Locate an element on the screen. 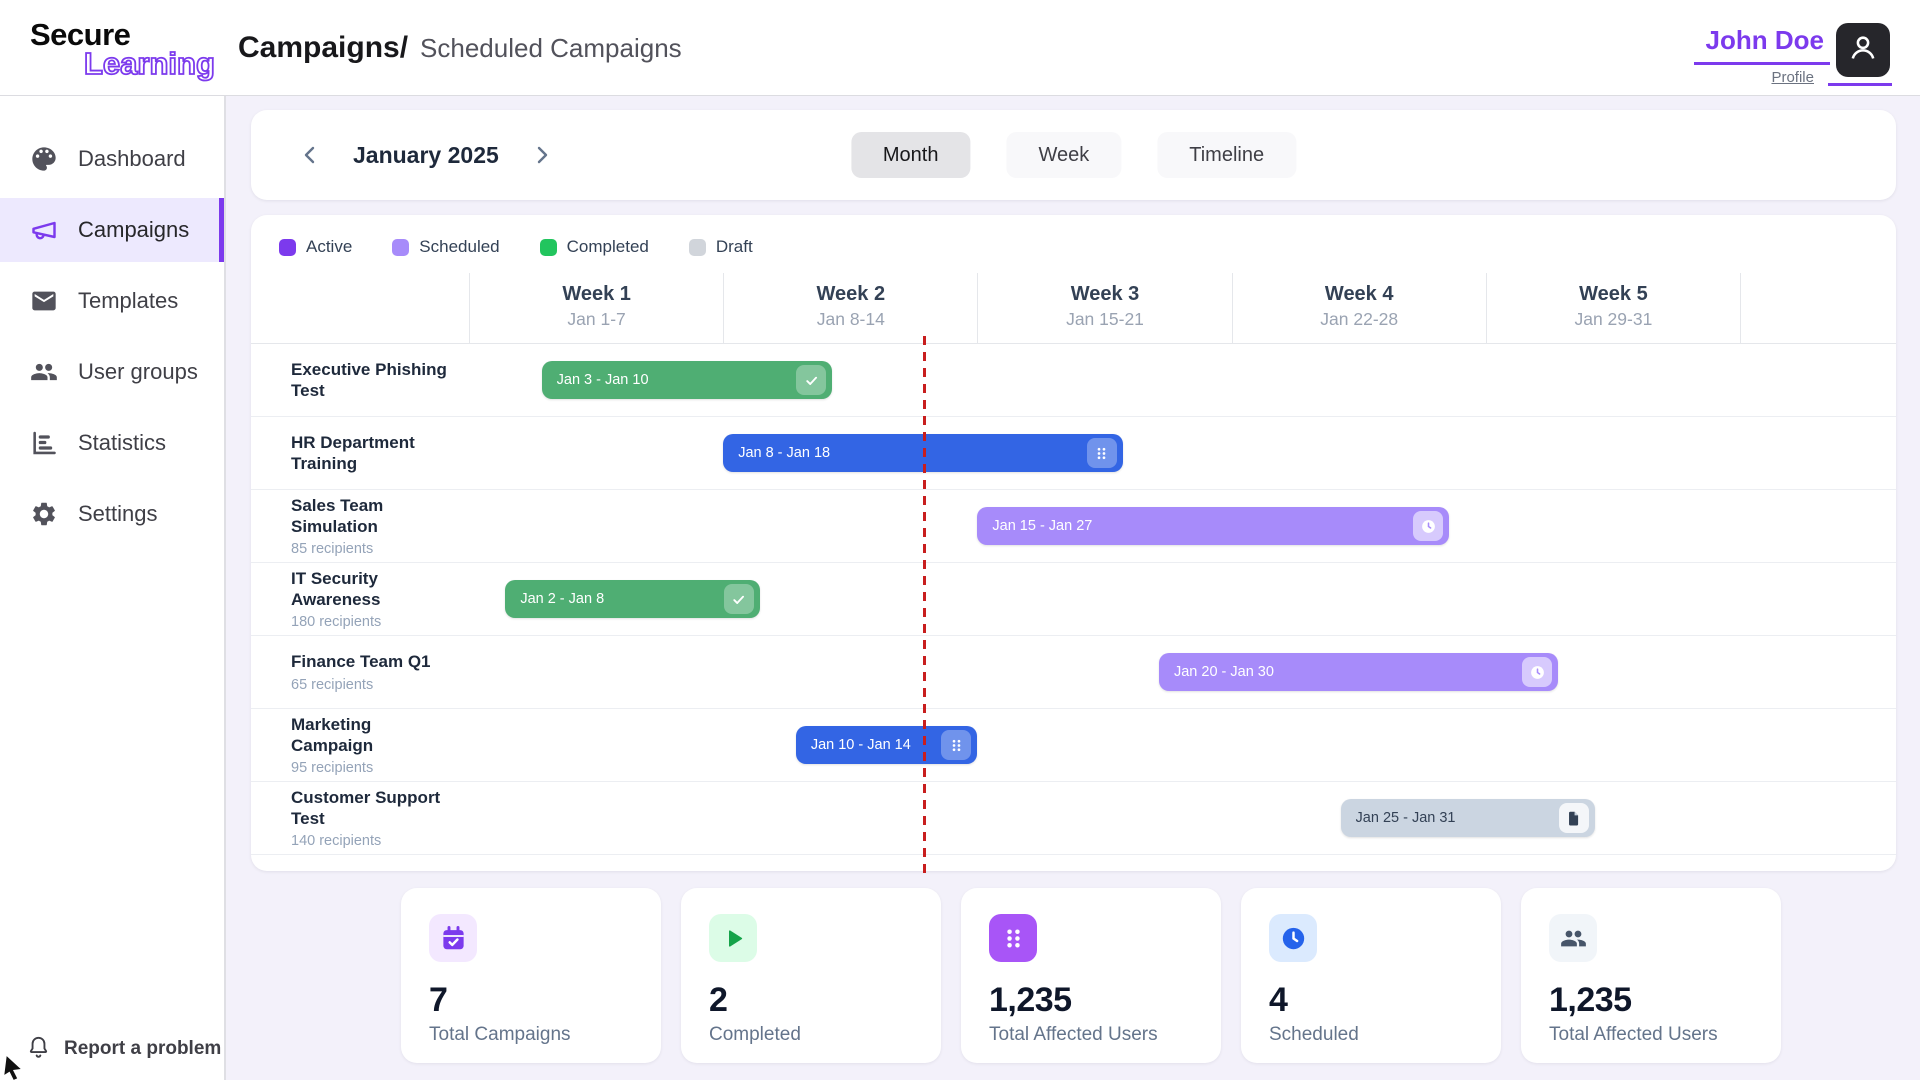 The width and height of the screenshot is (1920, 1080). week-header-week-4: Week 4 Jan 22-28 is located at coordinates (1358, 308).